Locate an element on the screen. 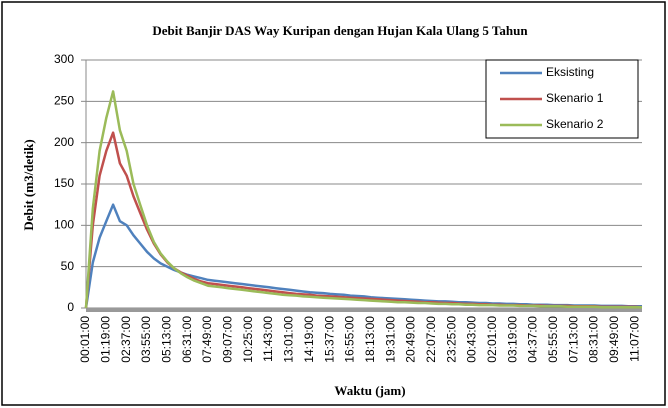 The image size is (668, 408). x-tick-label: 07:13:00 is located at coordinates (573, 339).